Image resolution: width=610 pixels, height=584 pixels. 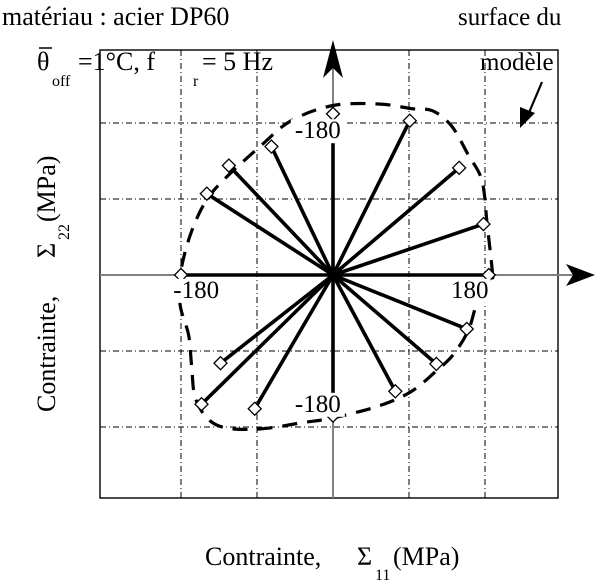 What do you see at coordinates (510, 17) in the screenshot?
I see `annotation-line1: surface du` at bounding box center [510, 17].